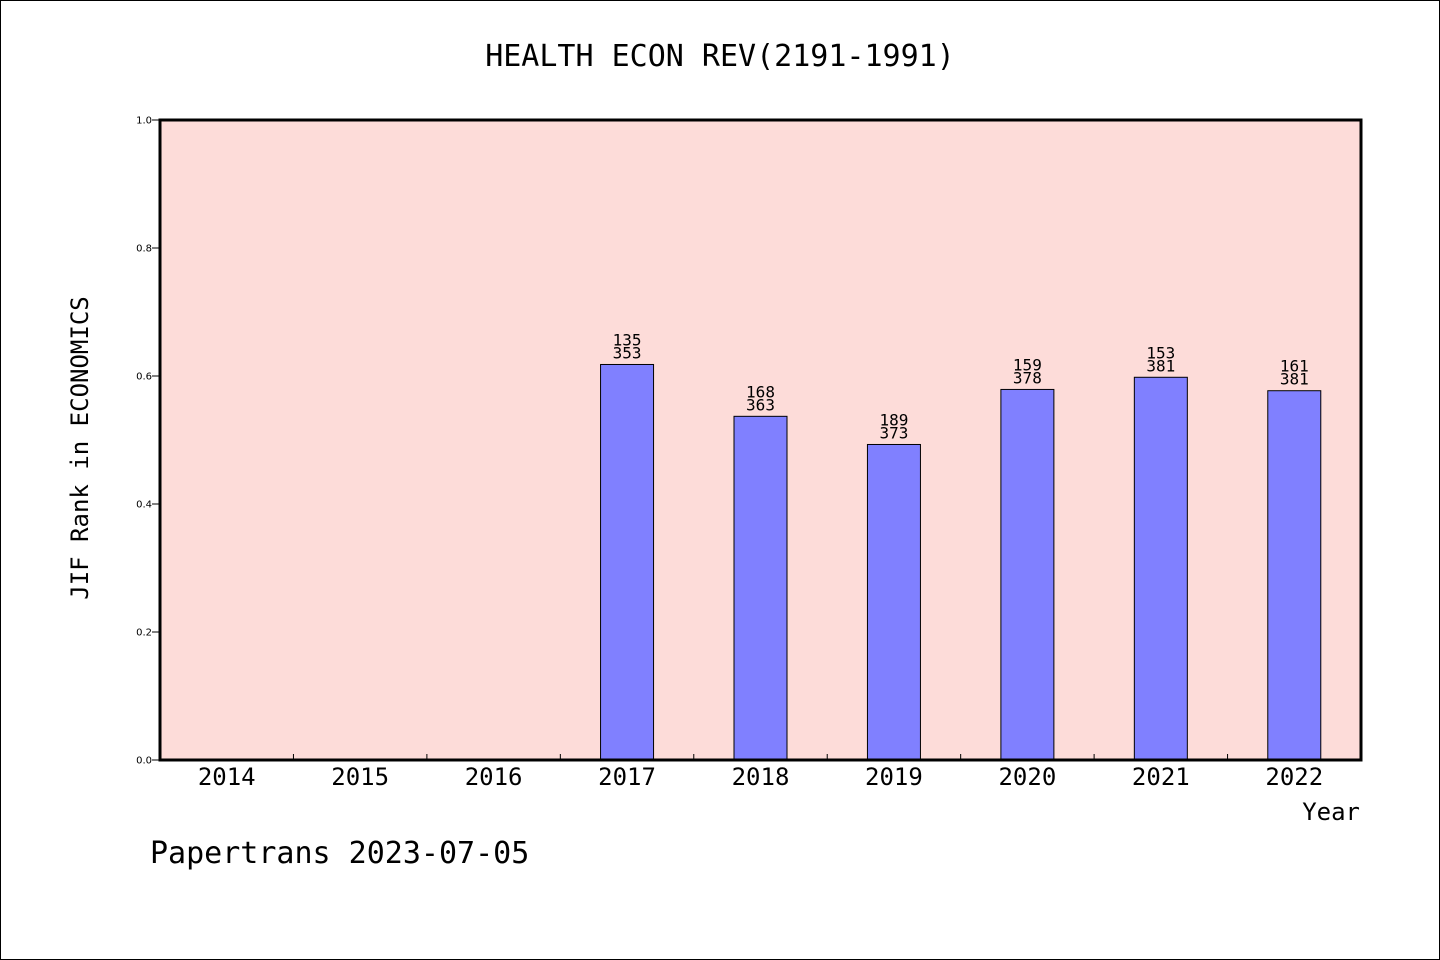  Describe the element at coordinates (894, 777) in the screenshot. I see `x-tick-label: 2019` at that location.